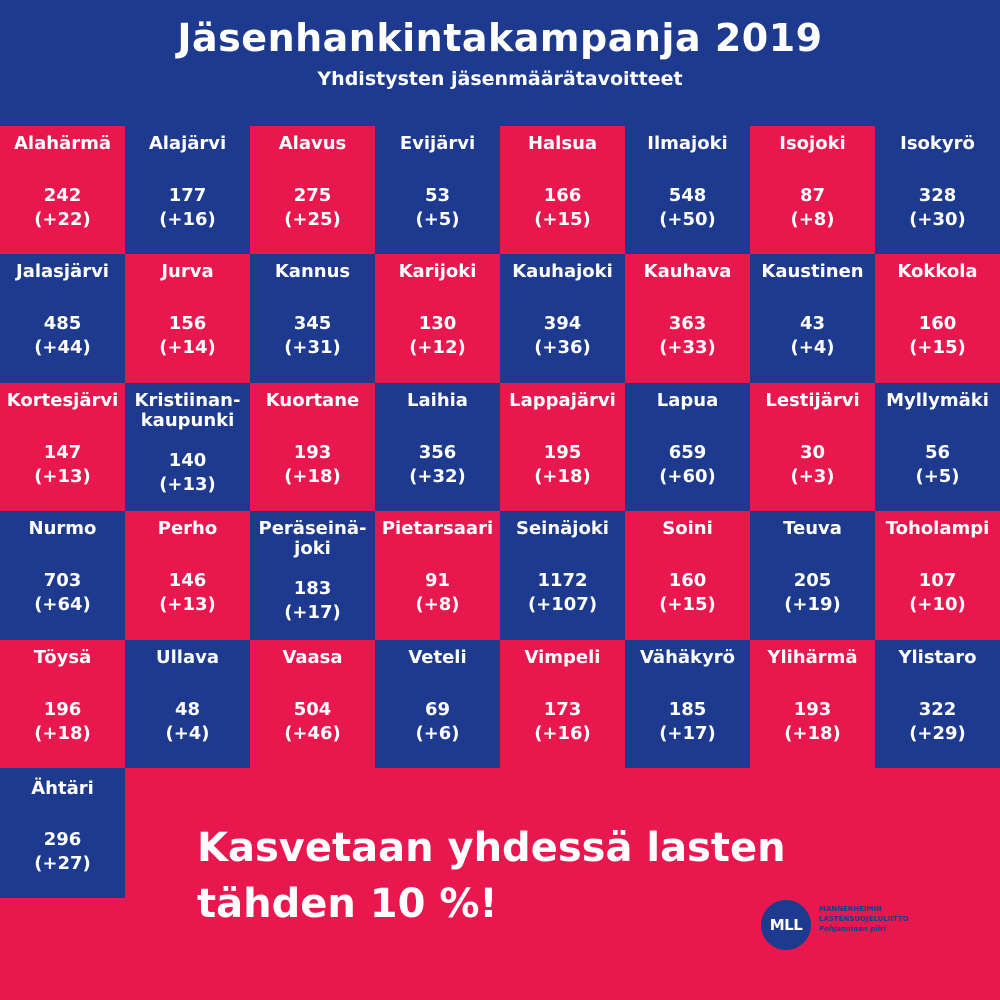 The height and width of the screenshot is (1000, 1000). I want to click on association-name: Lappajärvi, so click(562, 400).